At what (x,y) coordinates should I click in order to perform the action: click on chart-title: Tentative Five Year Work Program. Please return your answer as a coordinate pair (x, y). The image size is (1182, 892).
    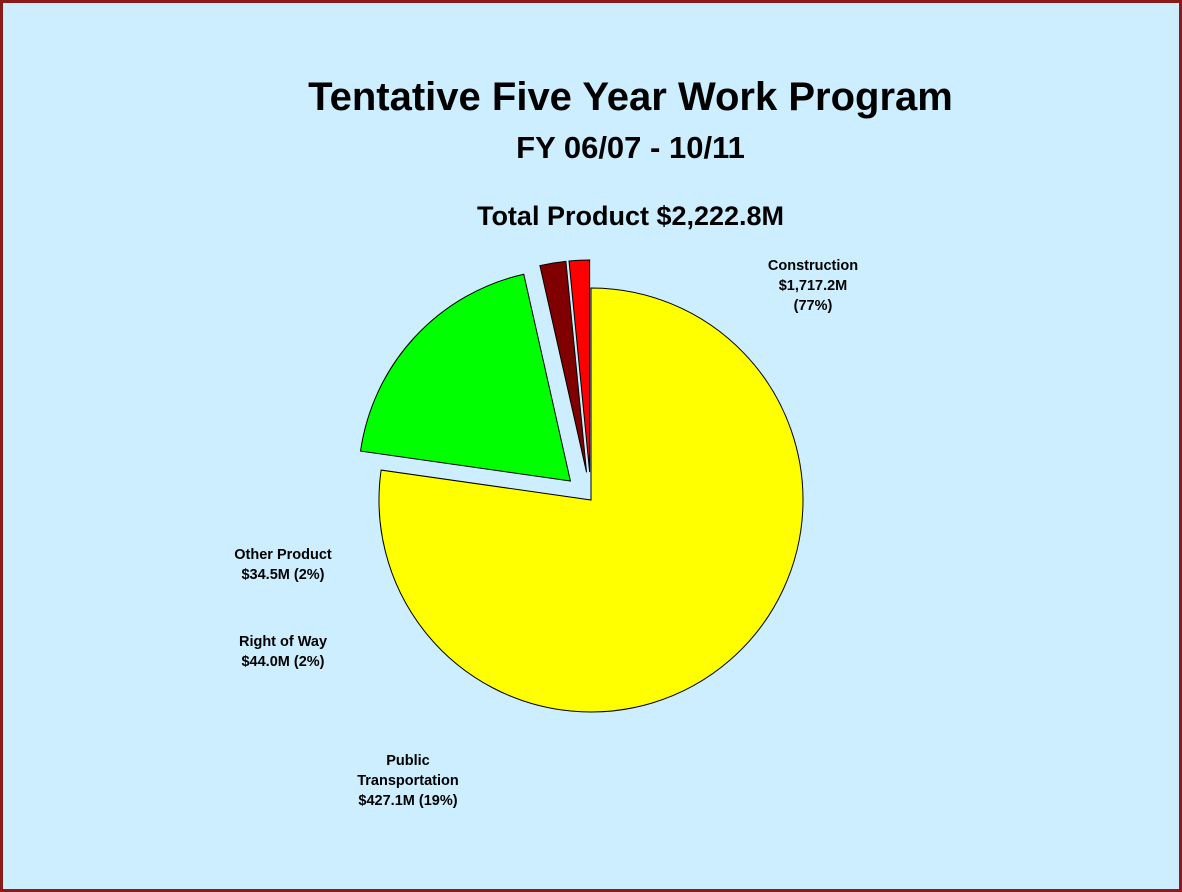
    Looking at the image, I should click on (630, 97).